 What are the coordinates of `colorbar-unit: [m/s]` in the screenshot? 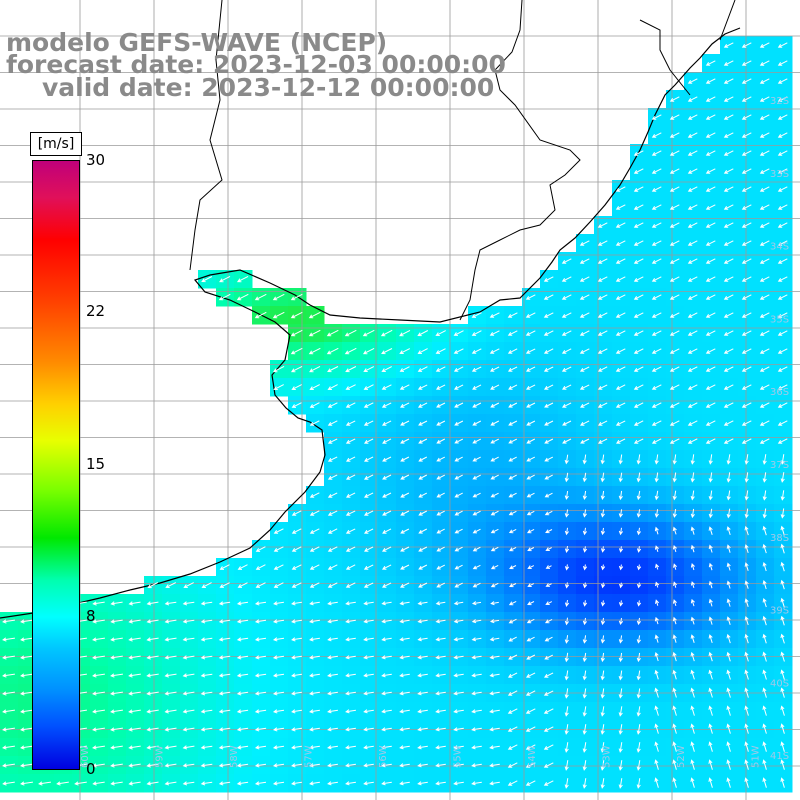 It's located at (56, 144).